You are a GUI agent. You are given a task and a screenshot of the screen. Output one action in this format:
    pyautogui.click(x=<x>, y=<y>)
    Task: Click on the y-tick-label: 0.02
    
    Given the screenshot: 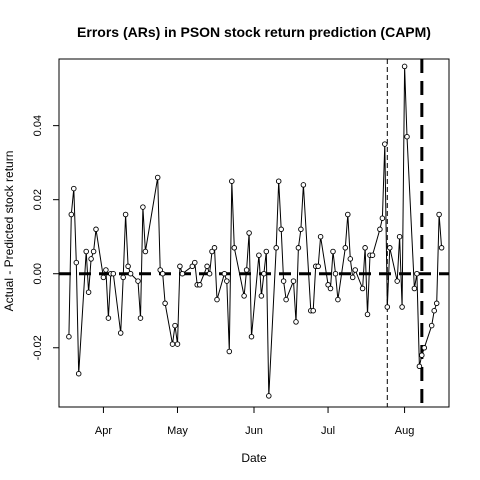 What is the action you would take?
    pyautogui.click(x=38, y=199)
    